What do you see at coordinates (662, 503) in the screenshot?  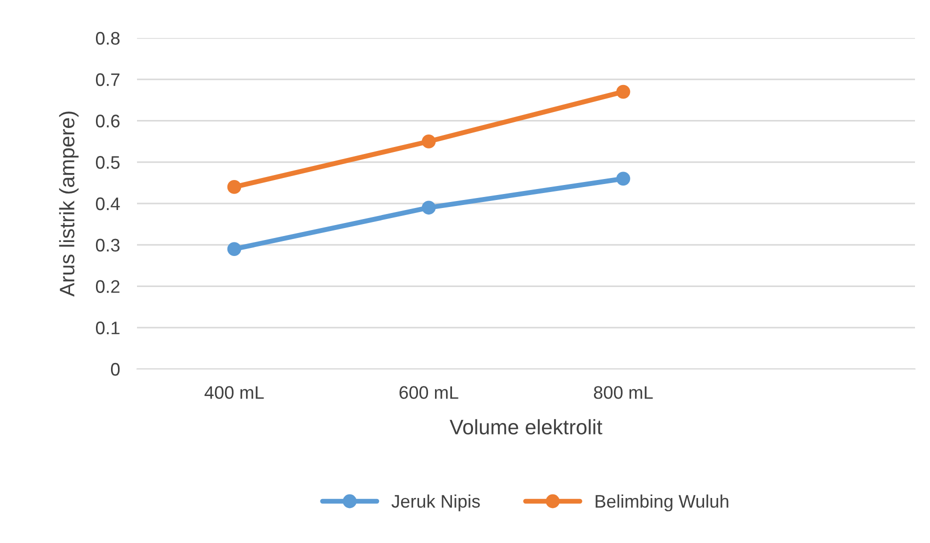 I see `legend-label: Belimbing Wuluh` at bounding box center [662, 503].